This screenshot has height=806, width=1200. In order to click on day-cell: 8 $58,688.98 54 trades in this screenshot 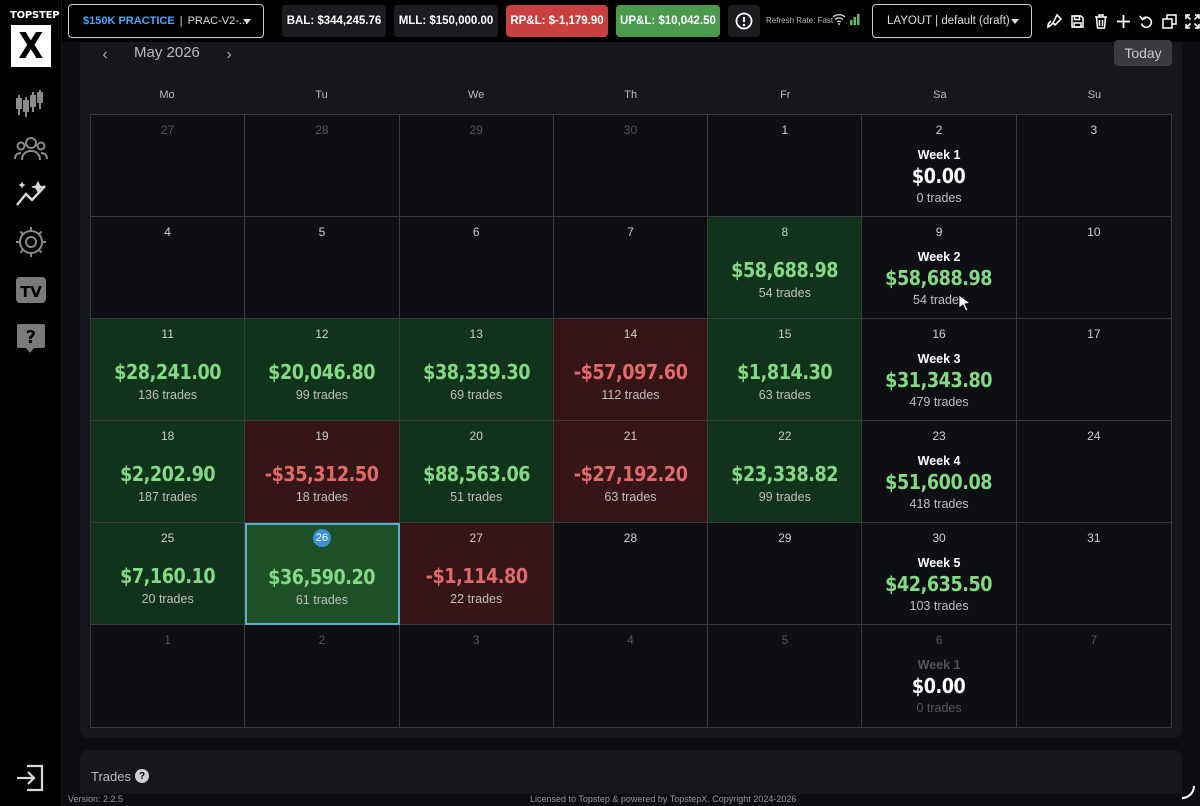, I will do `click(785, 268)`.